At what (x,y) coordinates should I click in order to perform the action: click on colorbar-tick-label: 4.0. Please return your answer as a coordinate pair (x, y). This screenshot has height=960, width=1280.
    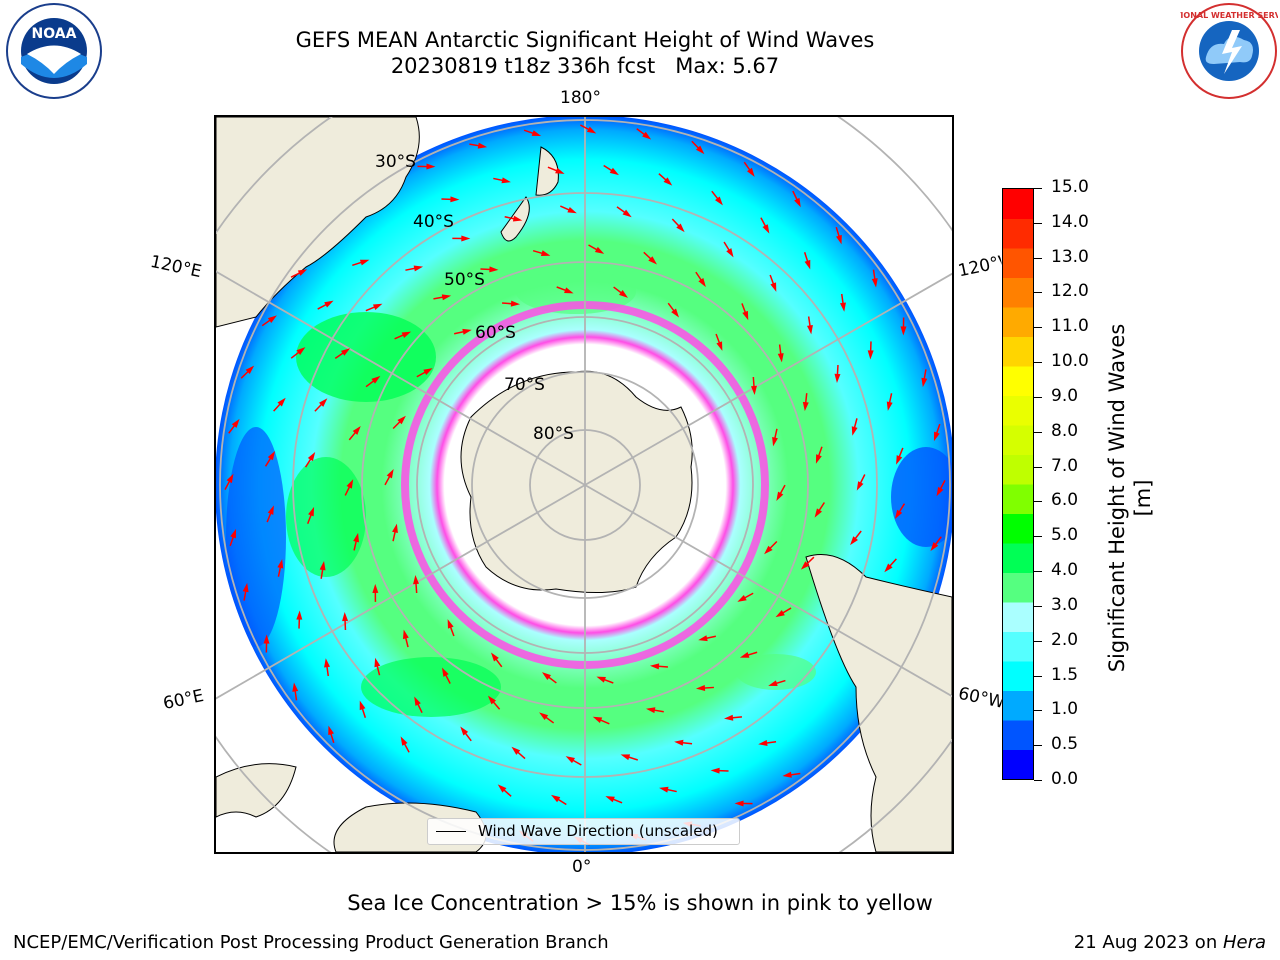
    Looking at the image, I should click on (1065, 570).